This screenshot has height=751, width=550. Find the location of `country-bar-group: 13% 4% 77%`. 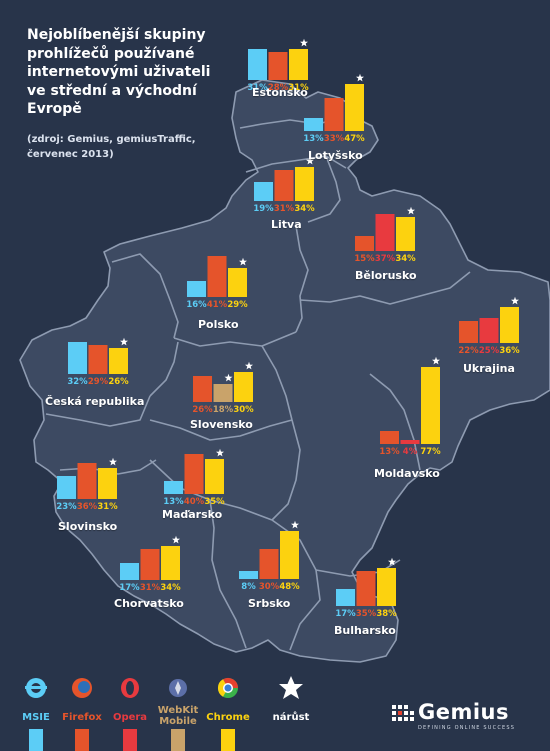

country-bar-group: 13% 4% 77% is located at coordinates (410, 406).